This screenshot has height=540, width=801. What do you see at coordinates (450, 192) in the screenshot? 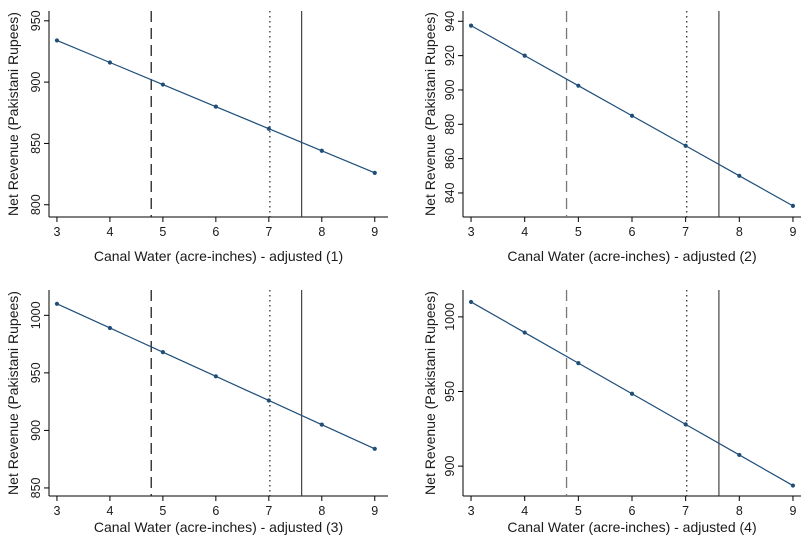
I see `y-tick-label: 840` at bounding box center [450, 192].